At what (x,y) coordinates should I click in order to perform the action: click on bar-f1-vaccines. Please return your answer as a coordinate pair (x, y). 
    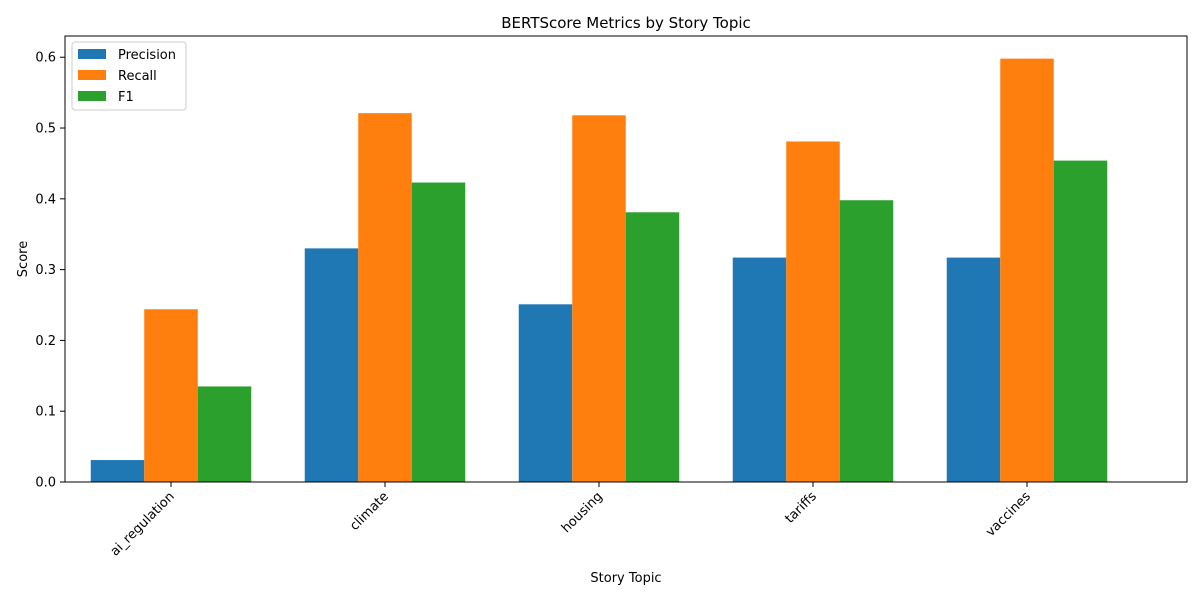
    Looking at the image, I should click on (1080, 321).